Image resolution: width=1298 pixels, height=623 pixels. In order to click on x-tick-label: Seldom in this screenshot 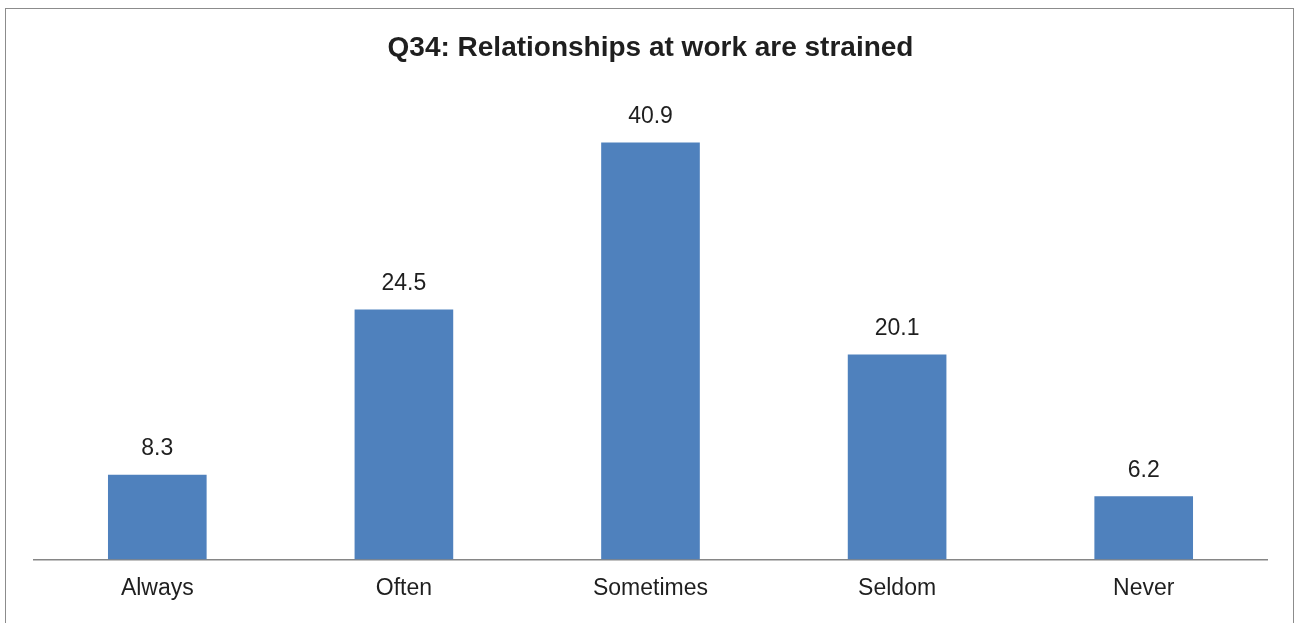, I will do `click(897, 586)`.